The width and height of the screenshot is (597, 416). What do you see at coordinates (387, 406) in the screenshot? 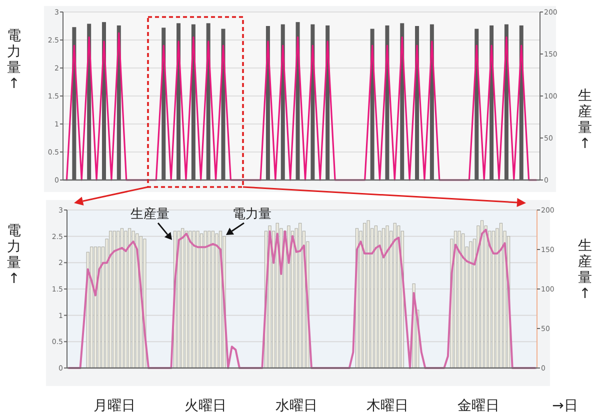
I see `x-tick-label: 木曜日` at bounding box center [387, 406].